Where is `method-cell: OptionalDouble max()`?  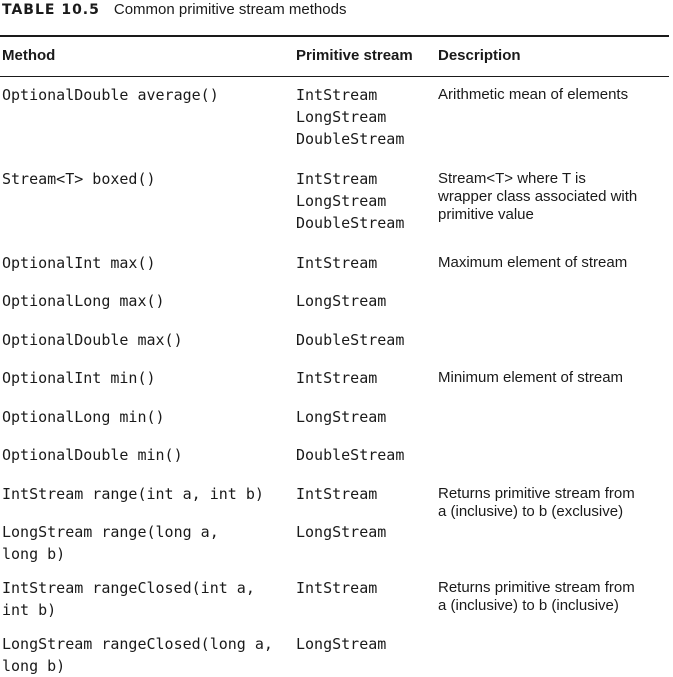
method-cell: OptionalDouble max() is located at coordinates (147, 340).